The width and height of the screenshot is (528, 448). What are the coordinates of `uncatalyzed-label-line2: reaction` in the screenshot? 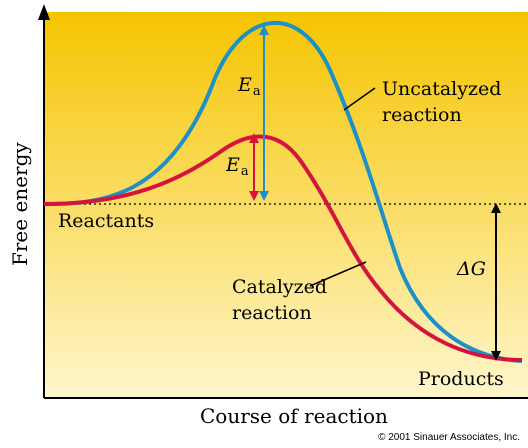 It's located at (422, 115).